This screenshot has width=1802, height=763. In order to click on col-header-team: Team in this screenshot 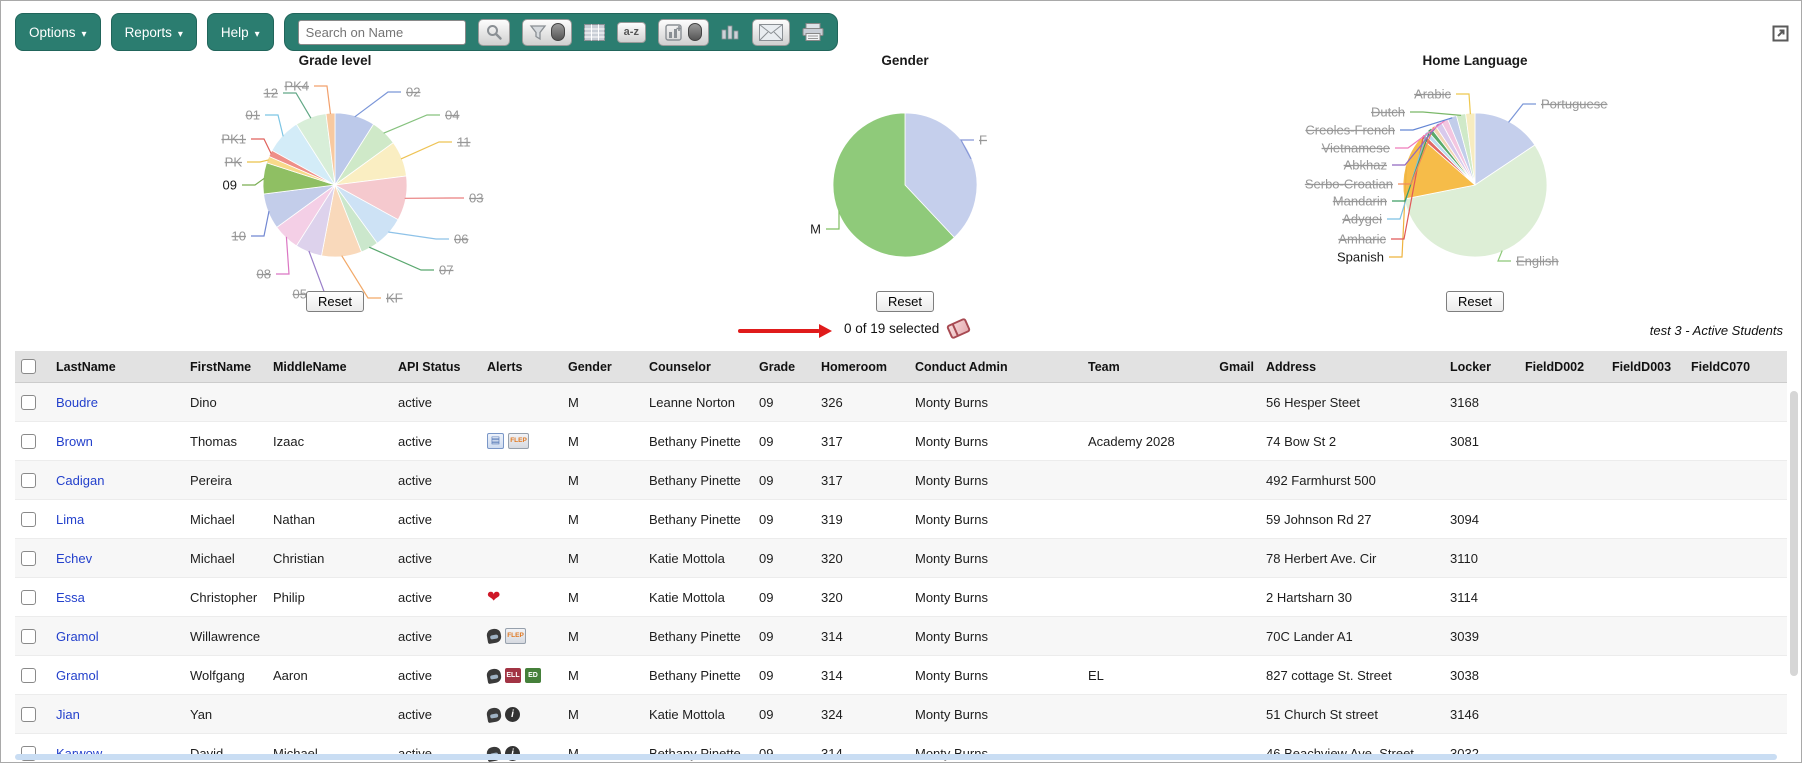, I will do `click(1140, 367)`.